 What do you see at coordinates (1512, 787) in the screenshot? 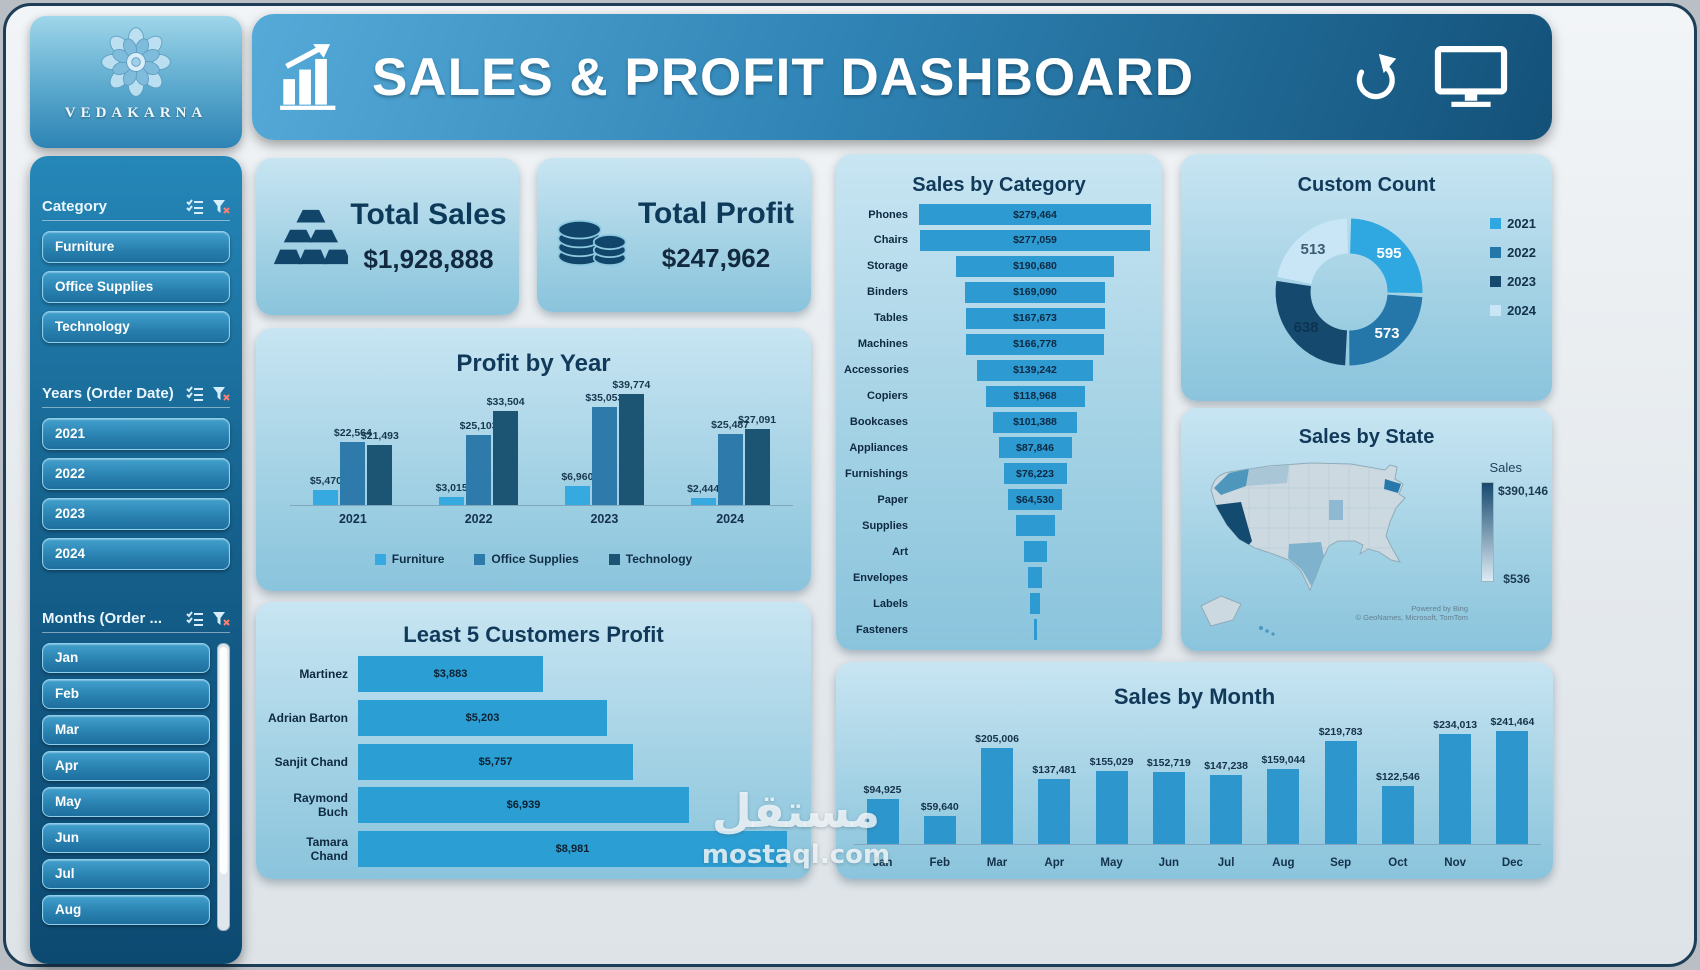
I see `bar-dec` at bounding box center [1512, 787].